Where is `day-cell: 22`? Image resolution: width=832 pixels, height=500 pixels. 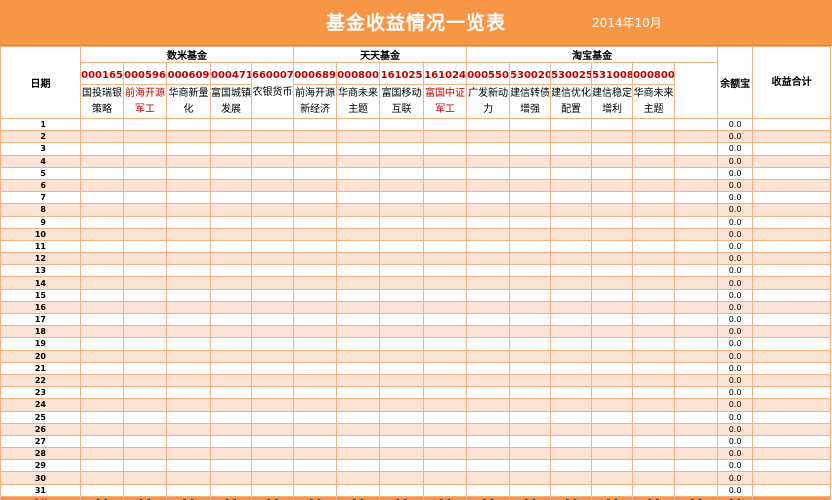
day-cell: 22 is located at coordinates (40, 380).